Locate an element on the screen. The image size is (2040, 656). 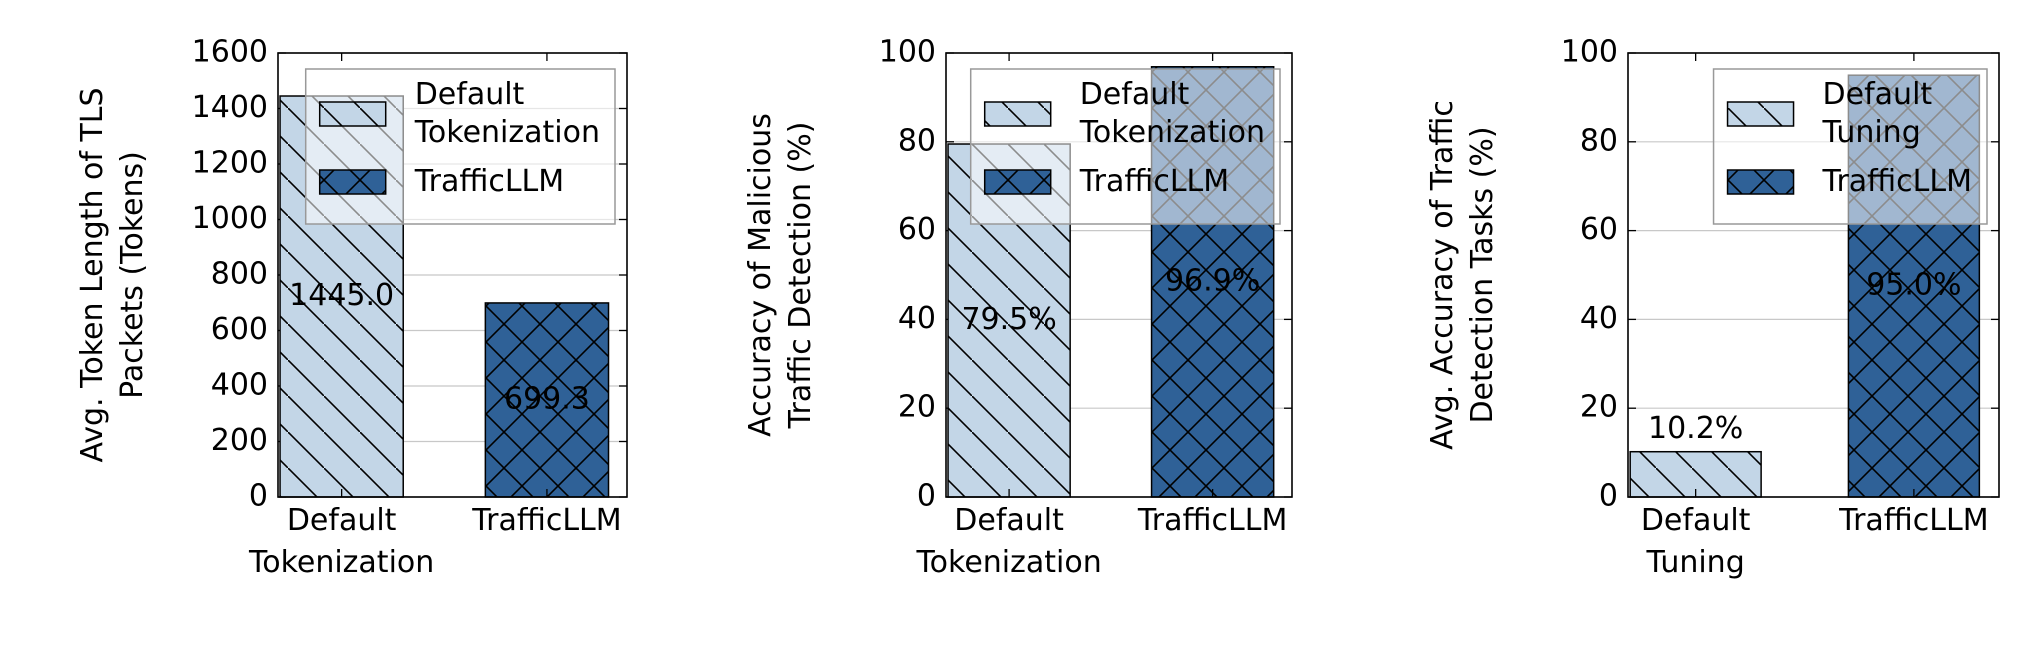
bar is located at coordinates (547, 400).